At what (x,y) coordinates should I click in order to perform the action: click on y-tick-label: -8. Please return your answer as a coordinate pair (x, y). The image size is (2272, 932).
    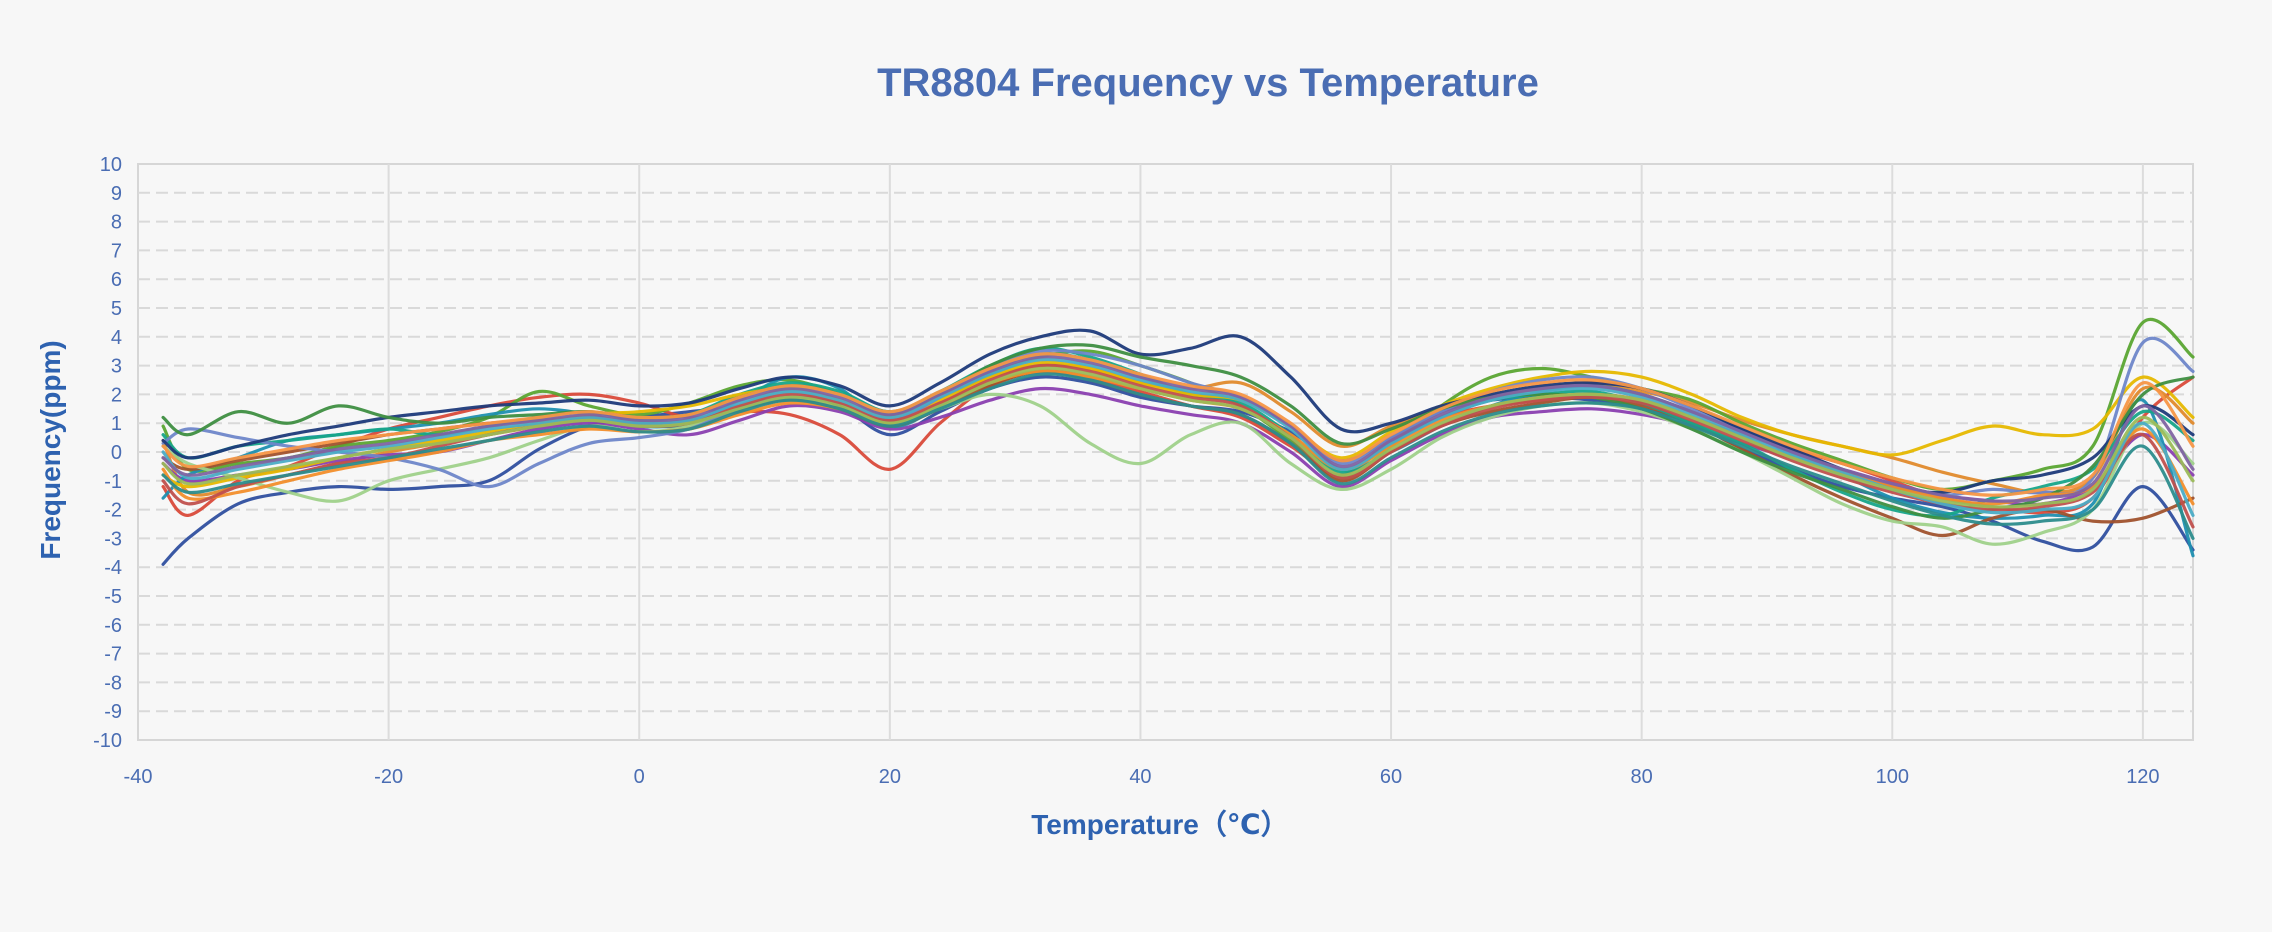
    Looking at the image, I should click on (113, 683).